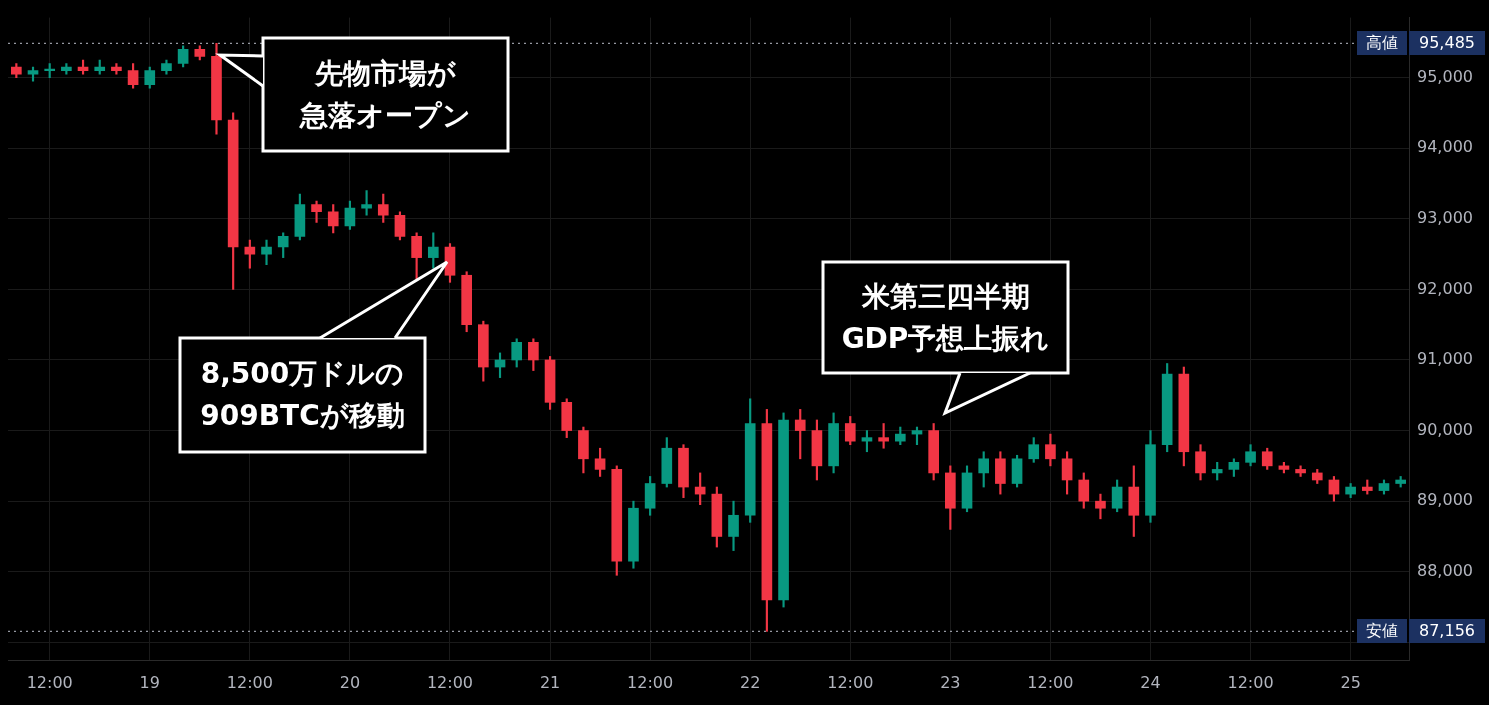 This screenshot has width=1489, height=705. Describe the element at coordinates (1445, 570) in the screenshot. I see `y-tick-label: 88,000` at that location.